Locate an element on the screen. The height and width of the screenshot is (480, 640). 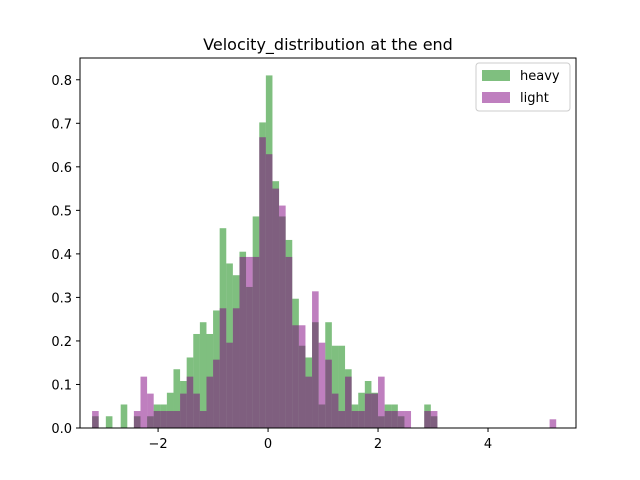
y-axis-ticks: 0.0 0.1 0.2 0.3 0.4 0.5 0.6 0.7 0.8 is located at coordinates (65, 255).